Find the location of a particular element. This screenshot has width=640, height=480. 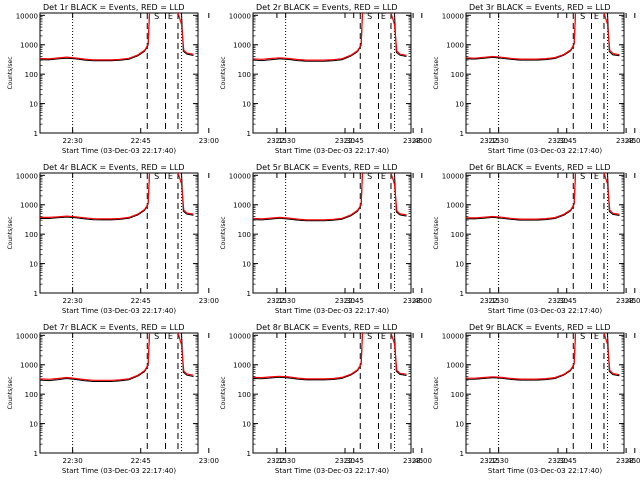

panel-title: Det 8r BLACK = Events, RED = LLD is located at coordinates (327, 327).